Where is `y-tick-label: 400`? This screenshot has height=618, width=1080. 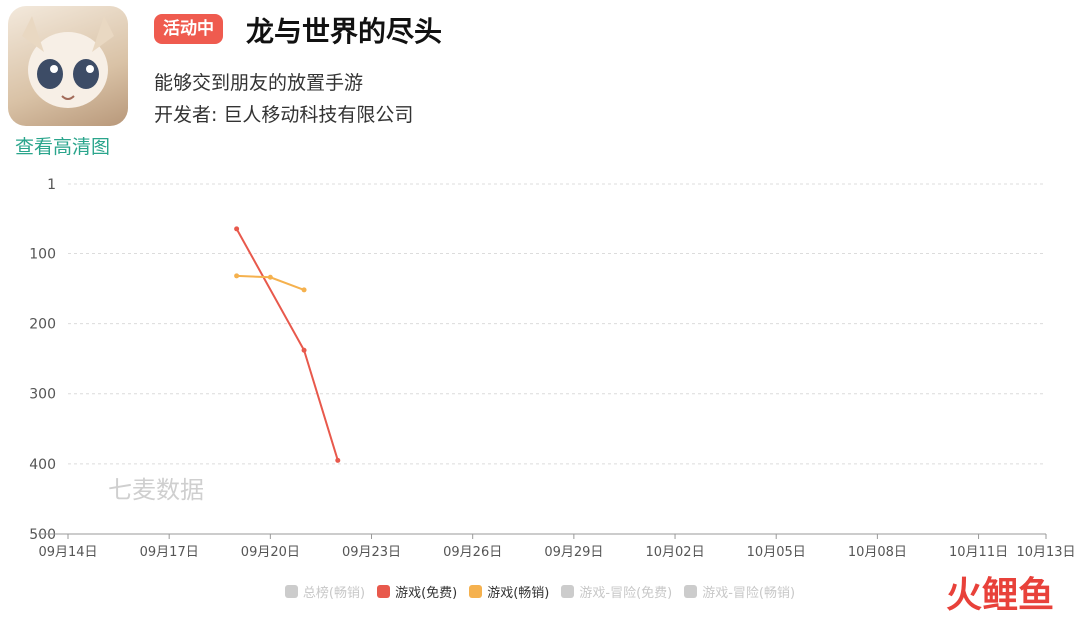
y-tick-label: 400 is located at coordinates (42, 465).